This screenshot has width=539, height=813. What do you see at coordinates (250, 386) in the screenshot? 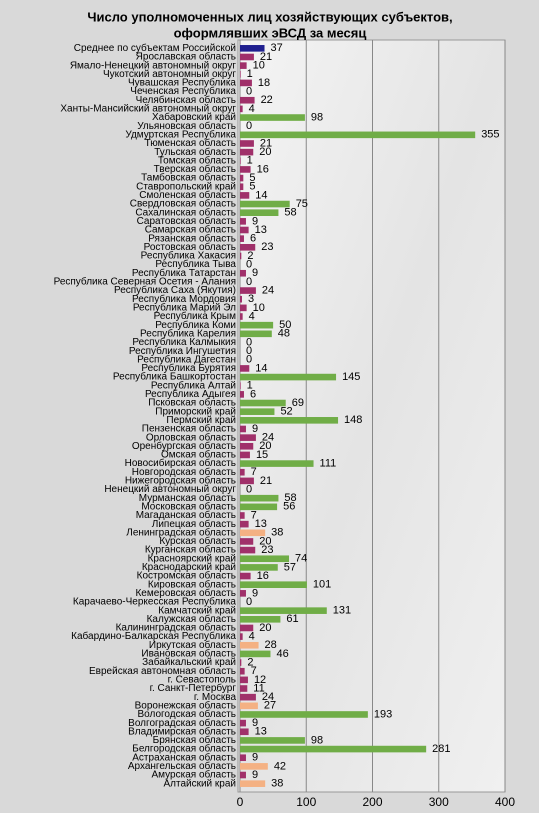
I see `data-label: 1` at bounding box center [250, 386].